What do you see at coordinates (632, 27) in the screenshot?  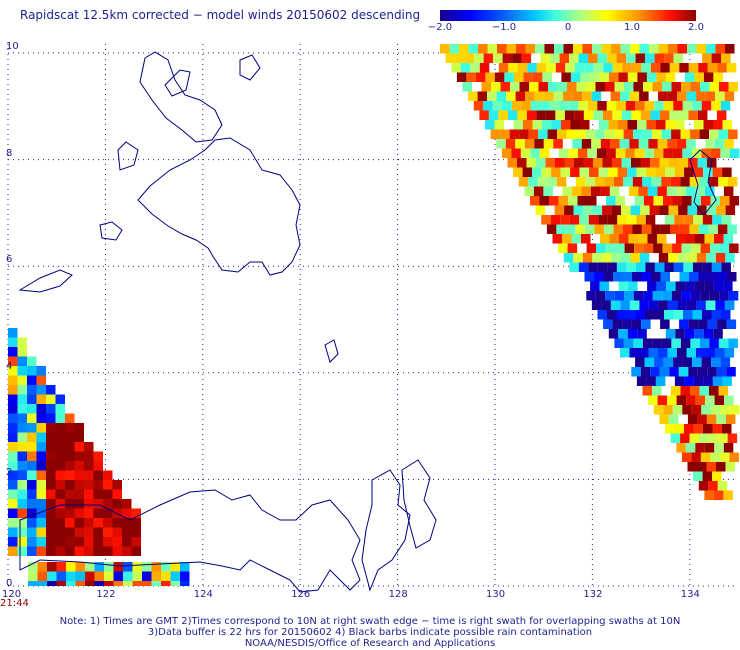 I see `colorbar-tick-label: 1.0` at bounding box center [632, 27].